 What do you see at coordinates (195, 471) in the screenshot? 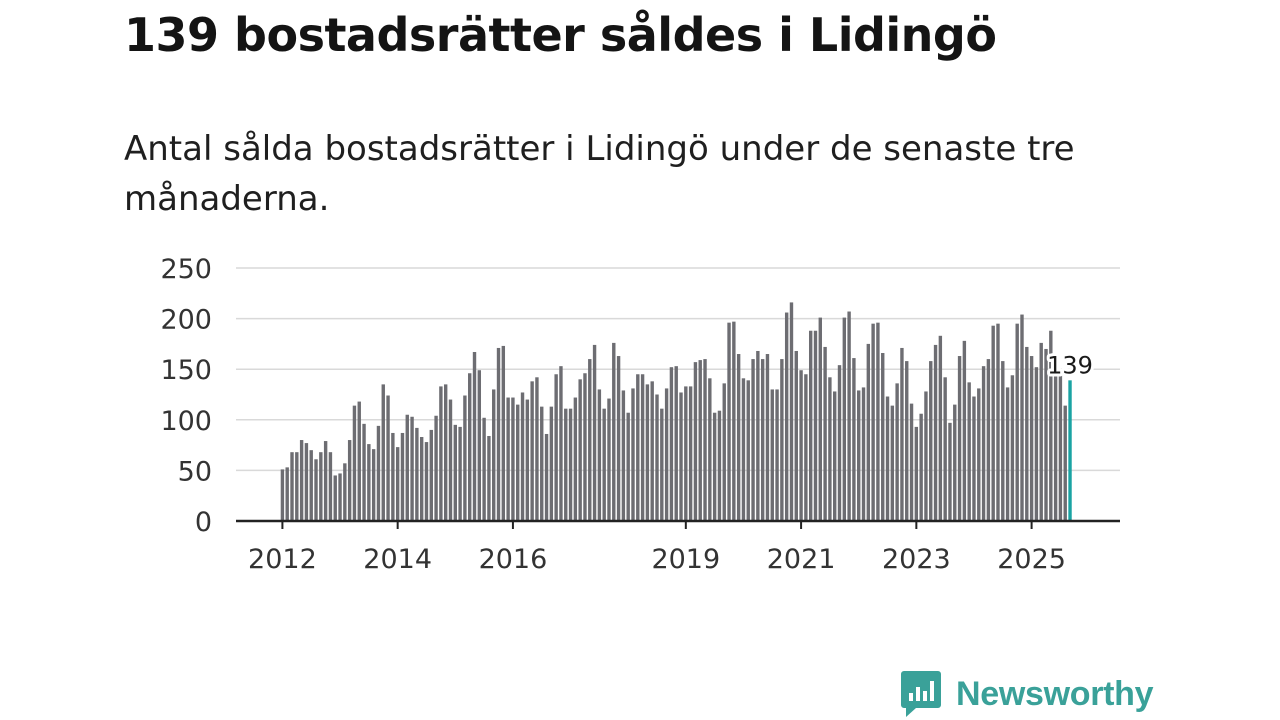
I see `y-tick-label: 50` at bounding box center [195, 471].